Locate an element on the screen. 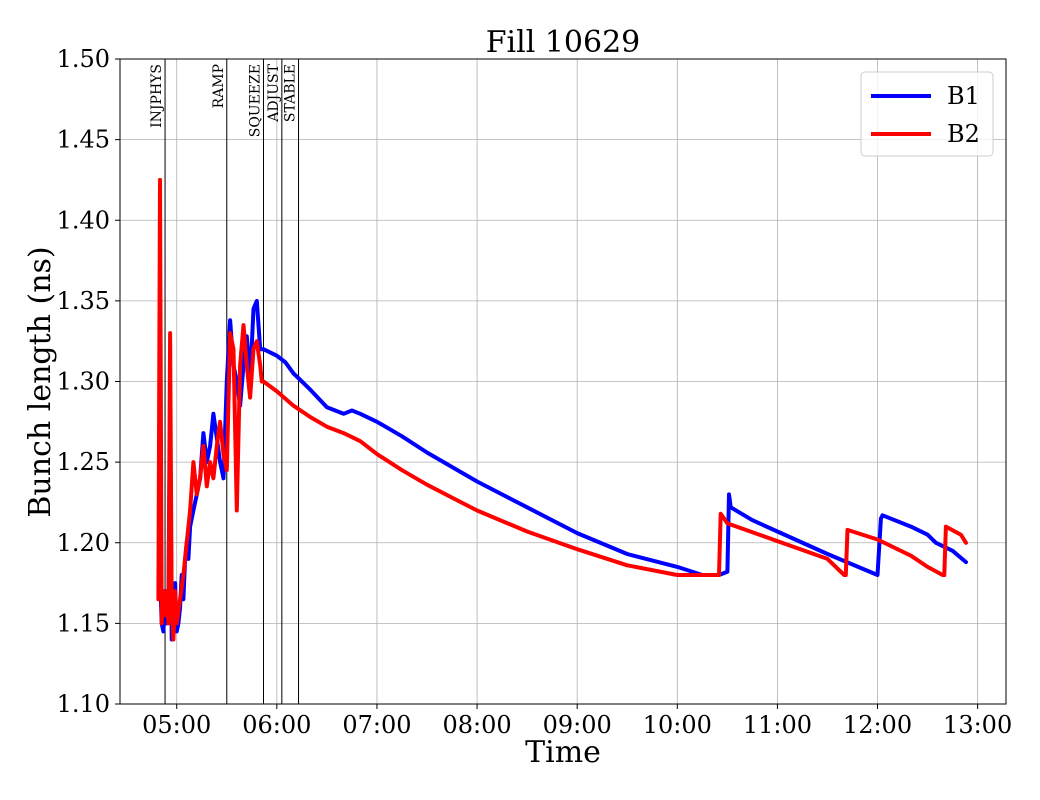 This screenshot has height=800, width=1040. x-tick-label: 10:00 is located at coordinates (677, 725).